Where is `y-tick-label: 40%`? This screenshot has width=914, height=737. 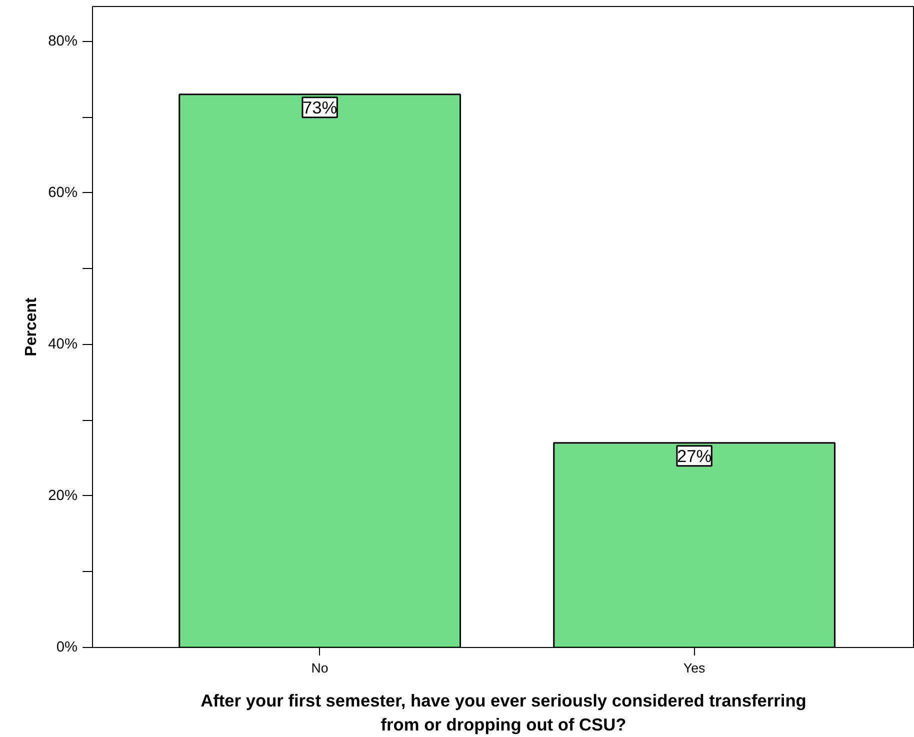
y-tick-label: 40% is located at coordinates (63, 344).